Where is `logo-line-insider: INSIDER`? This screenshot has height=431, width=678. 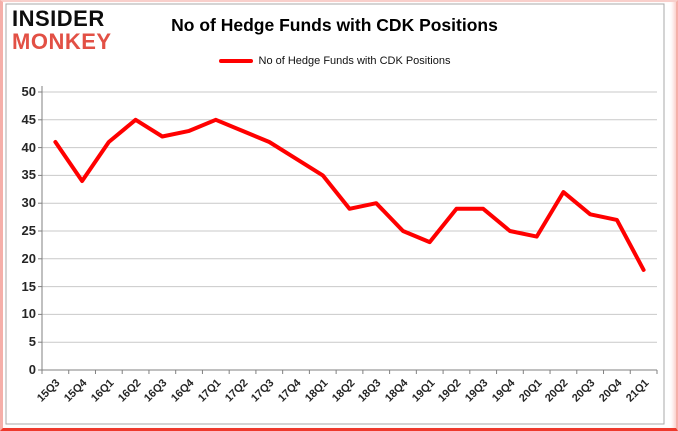
logo-line-insider: INSIDER is located at coordinates (58, 18).